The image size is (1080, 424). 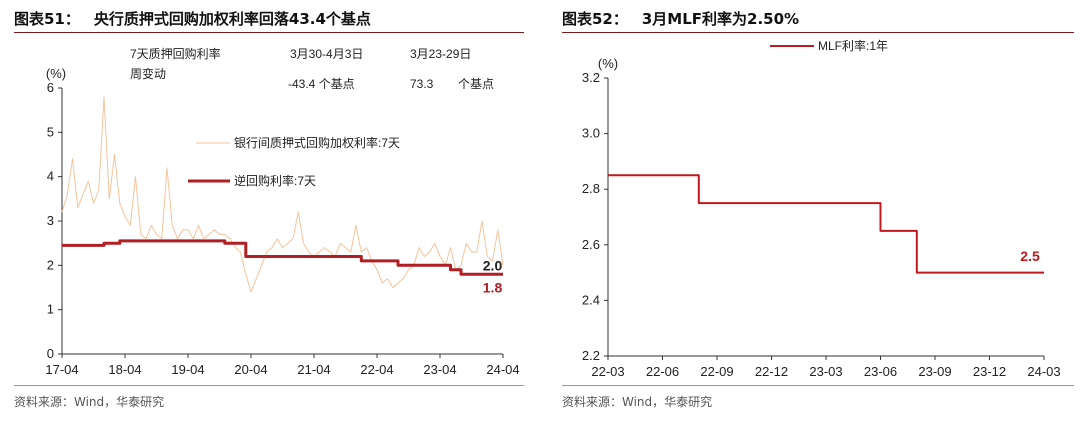 I want to click on x-tick-label: 23-09, so click(x=934, y=371).